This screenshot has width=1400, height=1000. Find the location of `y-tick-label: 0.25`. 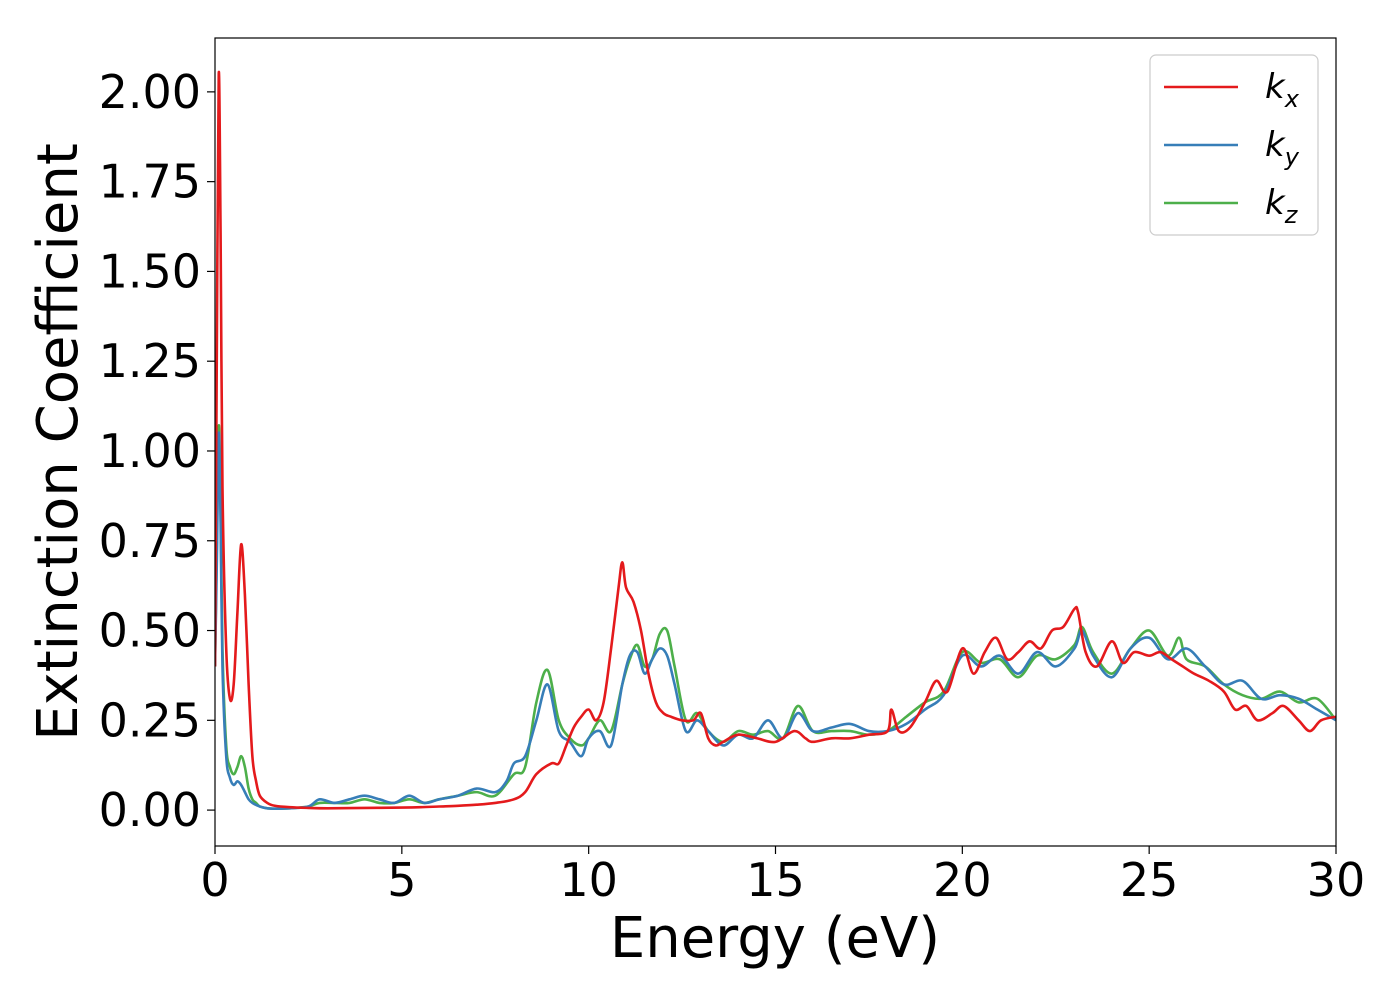

y-tick-label: 0.25 is located at coordinates (150, 720).